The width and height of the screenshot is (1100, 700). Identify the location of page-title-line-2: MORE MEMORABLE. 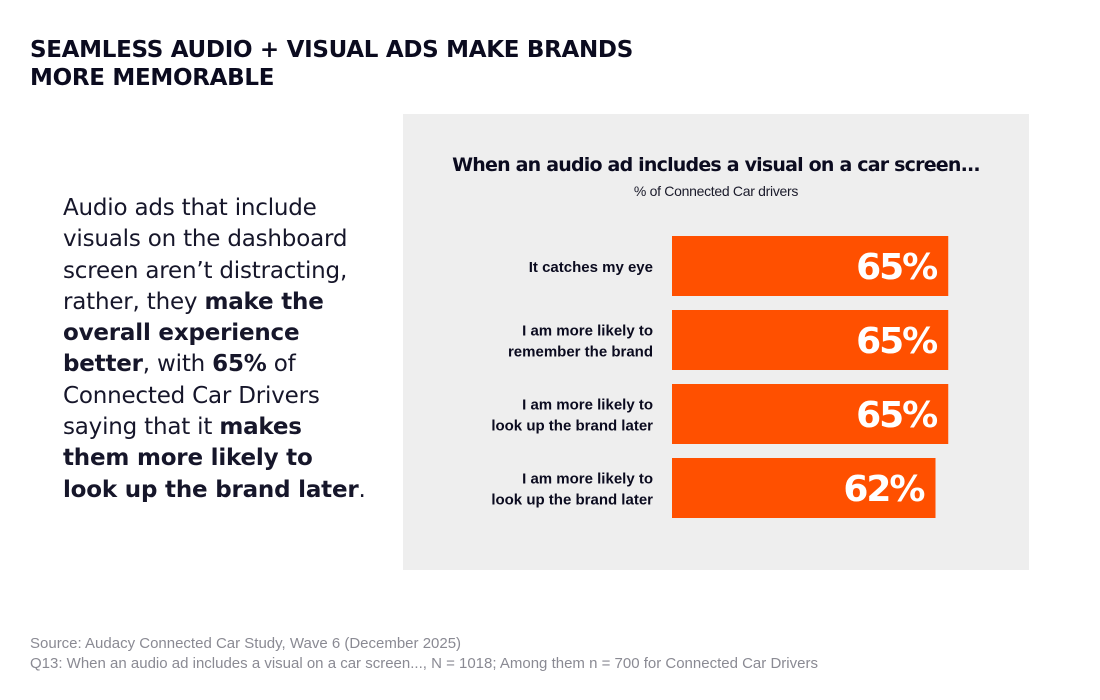
(152, 78).